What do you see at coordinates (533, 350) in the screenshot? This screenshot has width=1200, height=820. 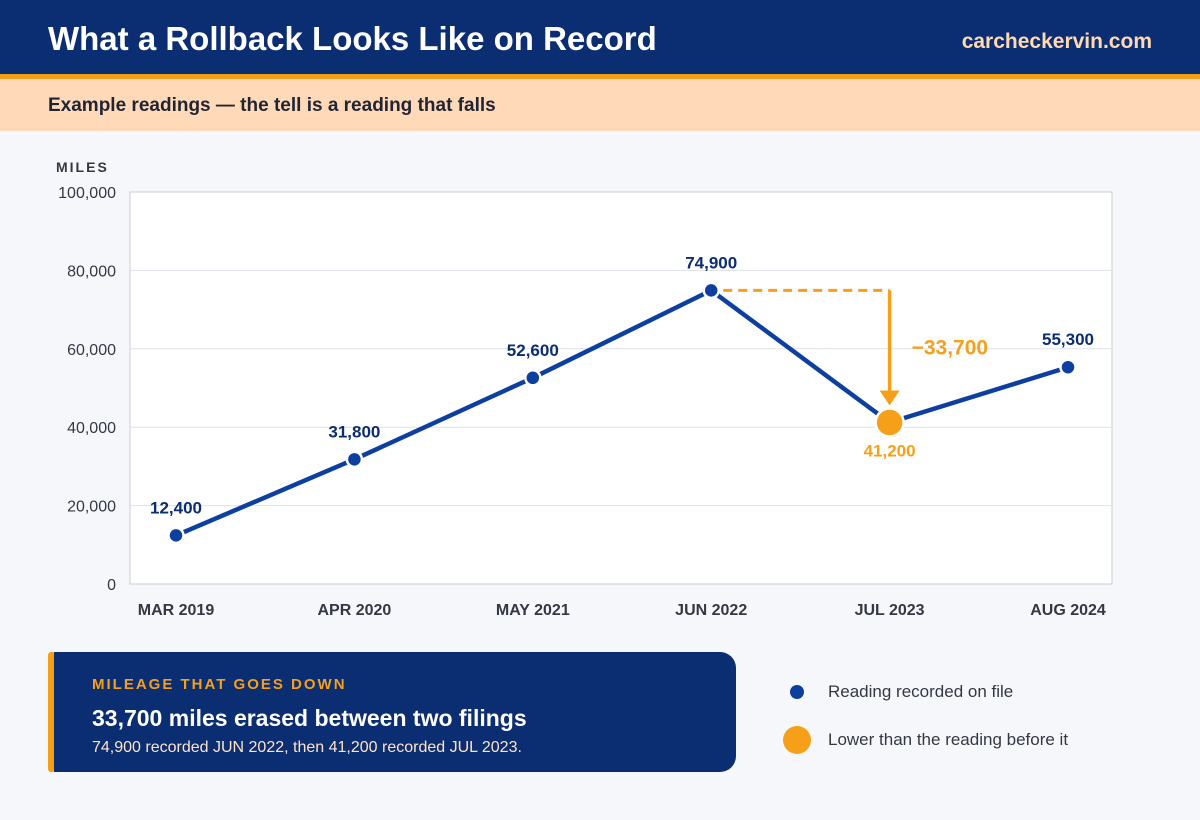 I see `data-label: 52,600` at bounding box center [533, 350].